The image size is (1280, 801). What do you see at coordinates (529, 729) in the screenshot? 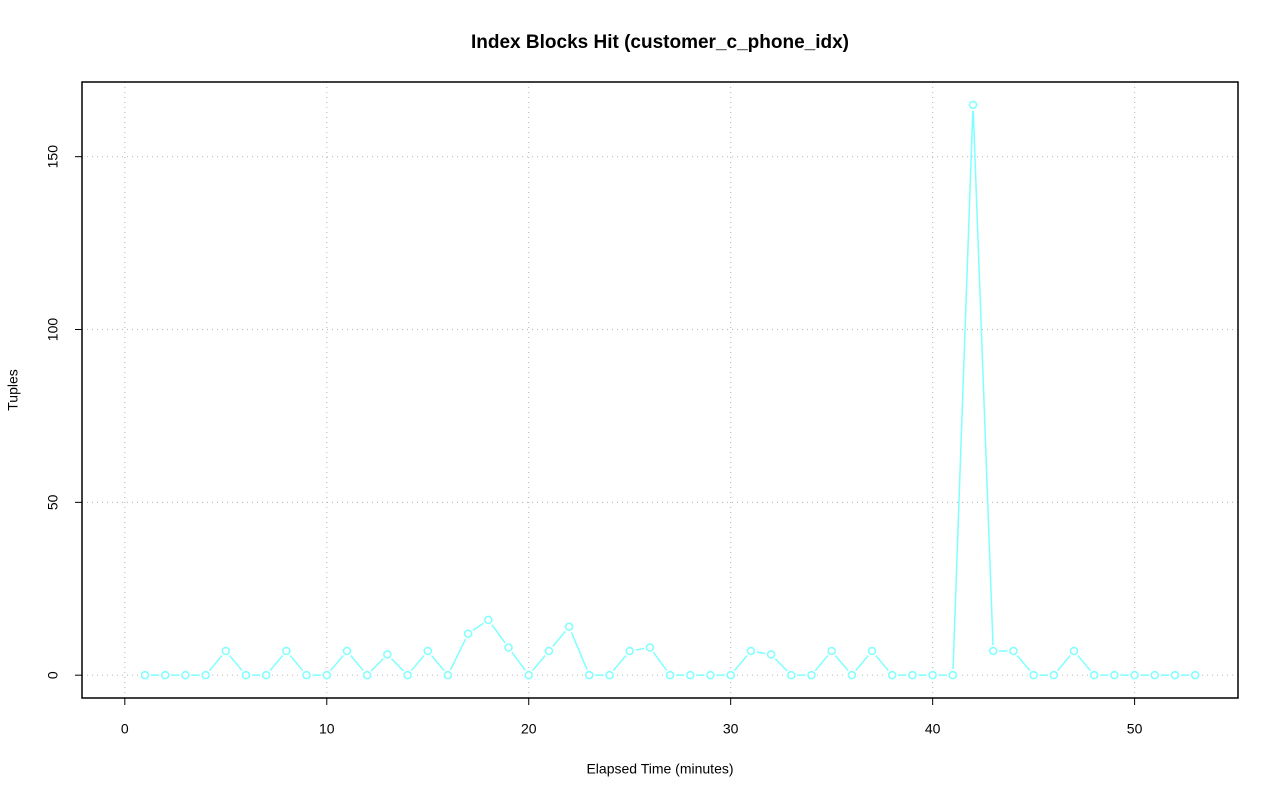
I see `x-tick-label: 20` at bounding box center [529, 729].